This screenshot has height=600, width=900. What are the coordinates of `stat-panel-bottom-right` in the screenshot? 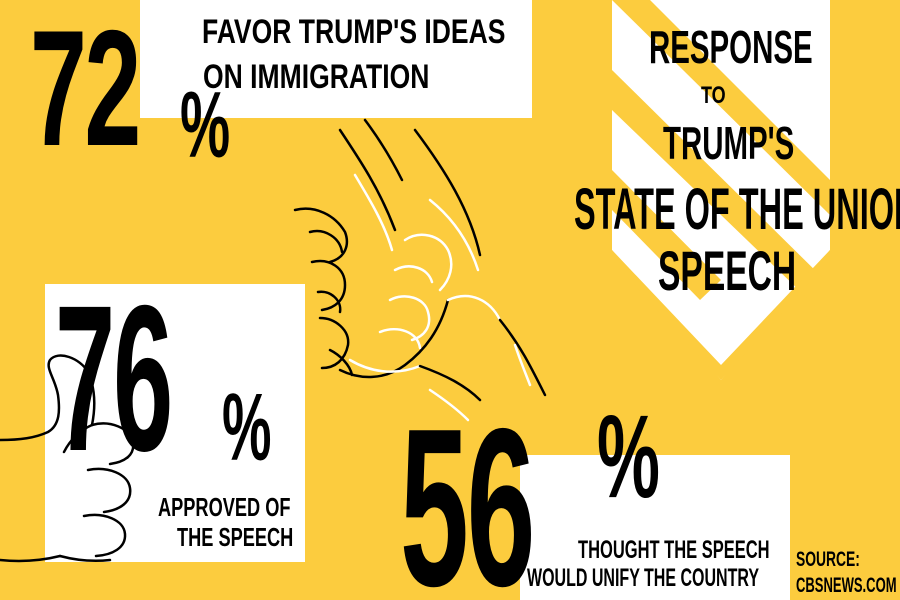 It's located at (655, 527).